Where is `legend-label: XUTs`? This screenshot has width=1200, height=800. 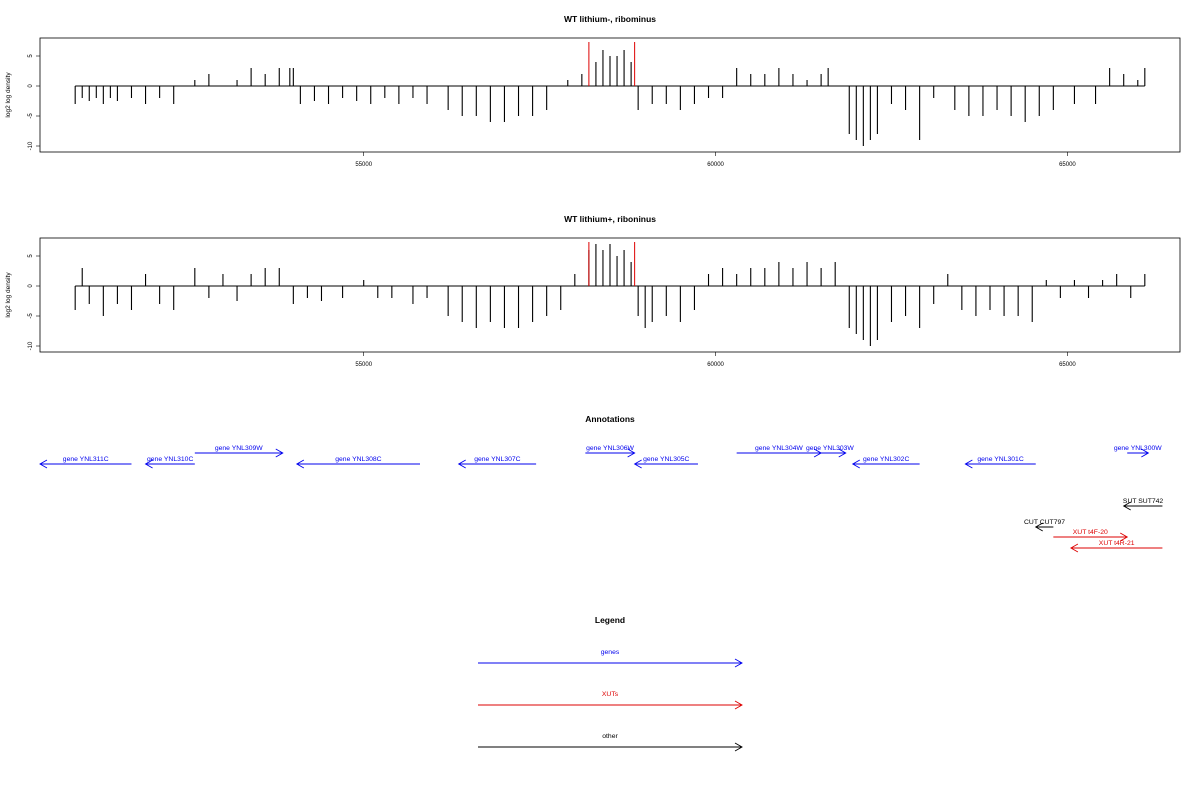
legend-label: XUTs is located at coordinates (610, 694).